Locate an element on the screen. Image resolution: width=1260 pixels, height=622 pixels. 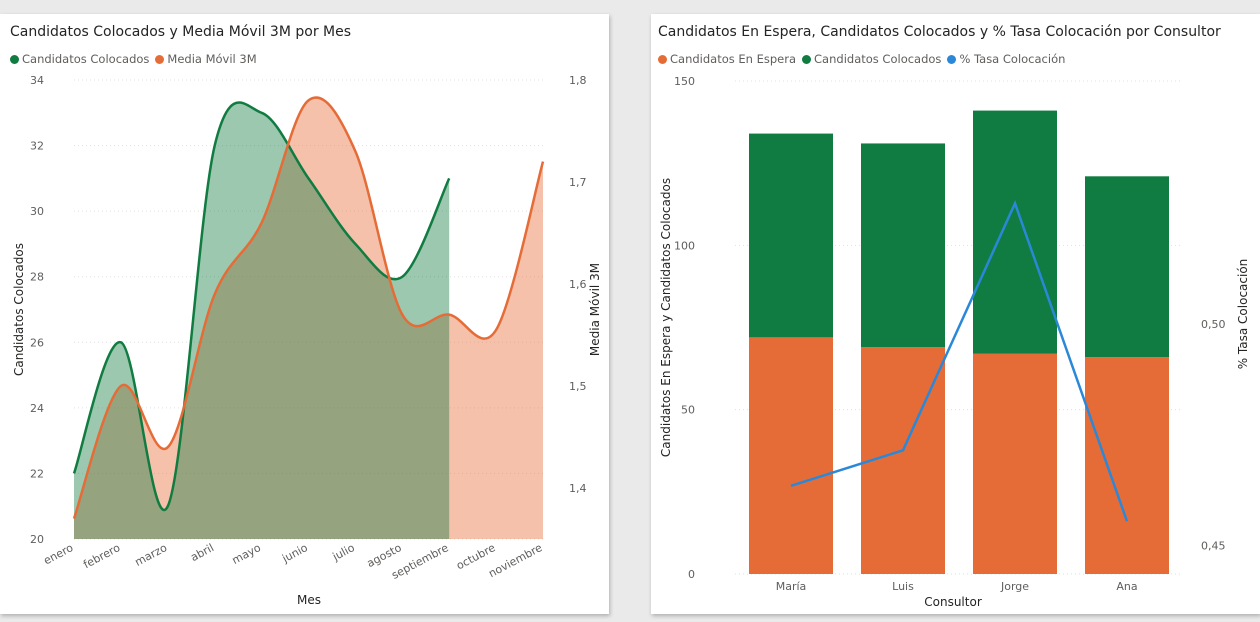
legend-item-en-espera: Candidatos En Espera is located at coordinates (727, 59).